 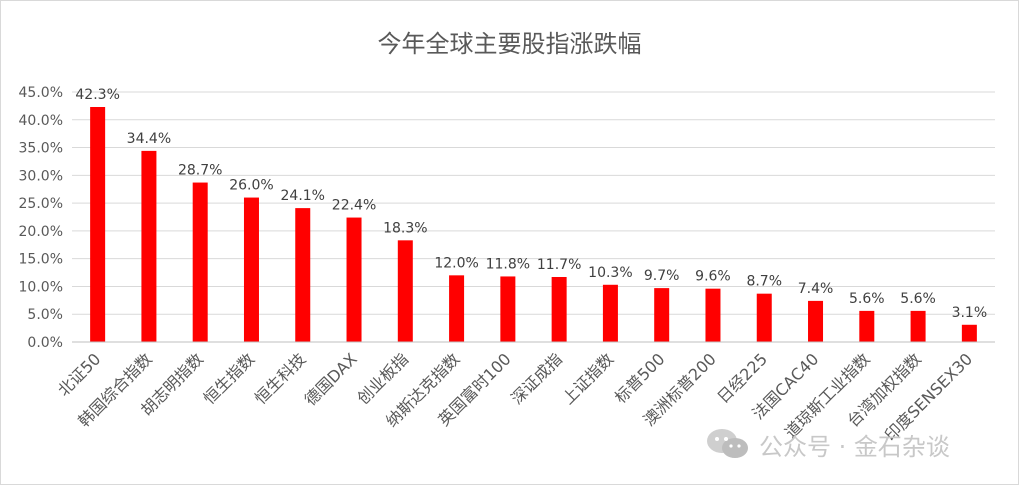 What do you see at coordinates (79, 374) in the screenshot?
I see `x-tick-label: 北证50` at bounding box center [79, 374].